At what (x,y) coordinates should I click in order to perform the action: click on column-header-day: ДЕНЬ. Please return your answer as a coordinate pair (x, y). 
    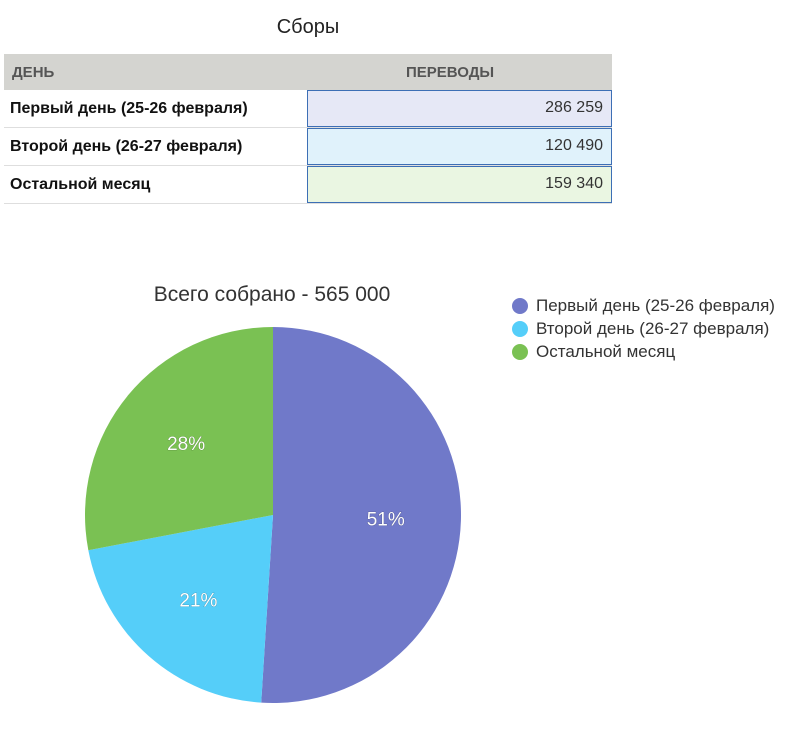
    Looking at the image, I should click on (33, 72).